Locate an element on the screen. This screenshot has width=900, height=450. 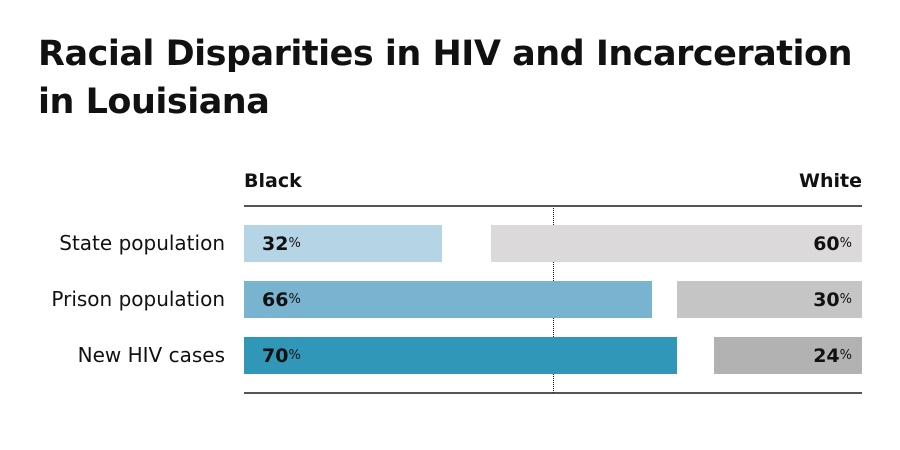
value-label-white: 30% is located at coordinates (832, 300).